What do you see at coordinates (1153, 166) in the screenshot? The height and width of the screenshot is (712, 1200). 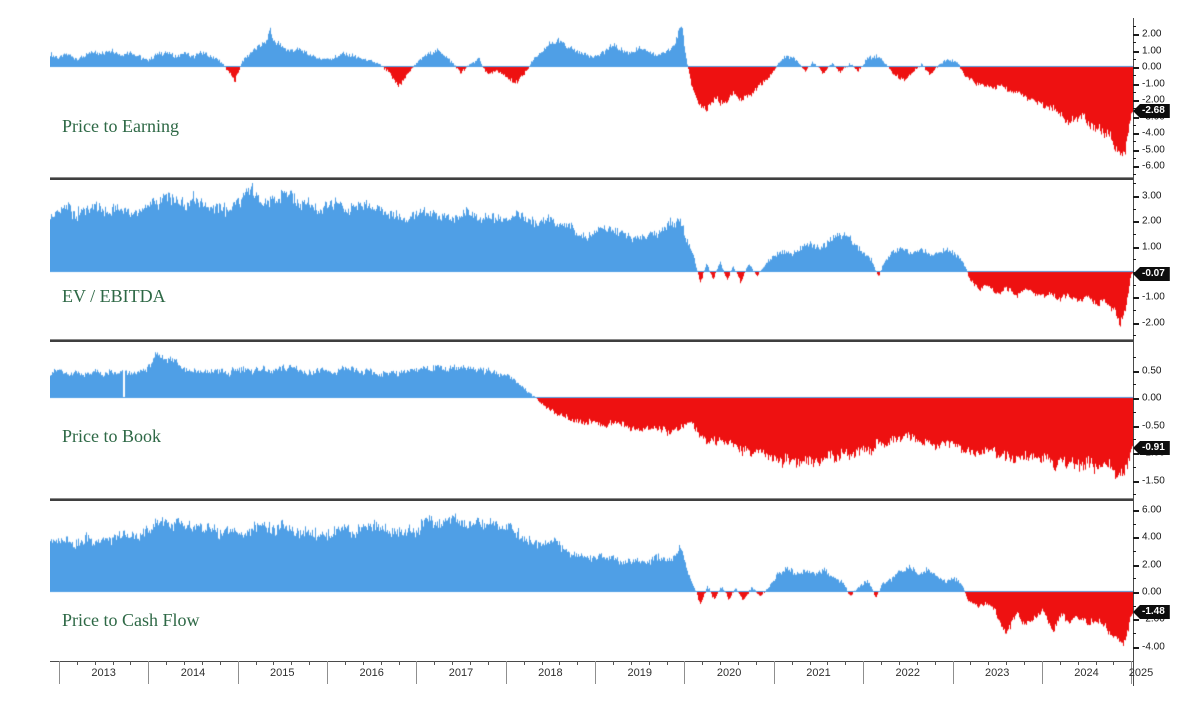 I see `y-tick-label: -6.00` at bounding box center [1153, 166].